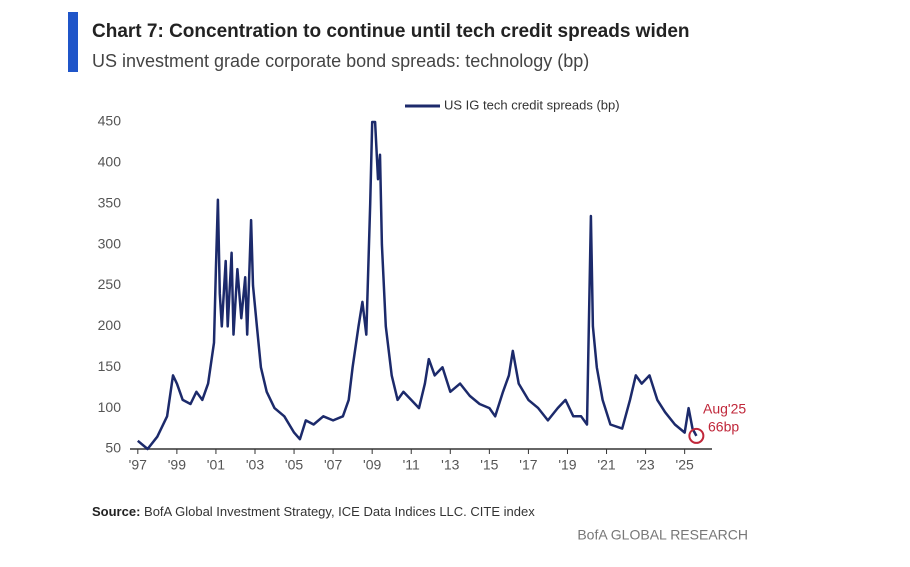 This screenshot has width=910, height=567. I want to click on y-tick-label: 450, so click(110, 121).